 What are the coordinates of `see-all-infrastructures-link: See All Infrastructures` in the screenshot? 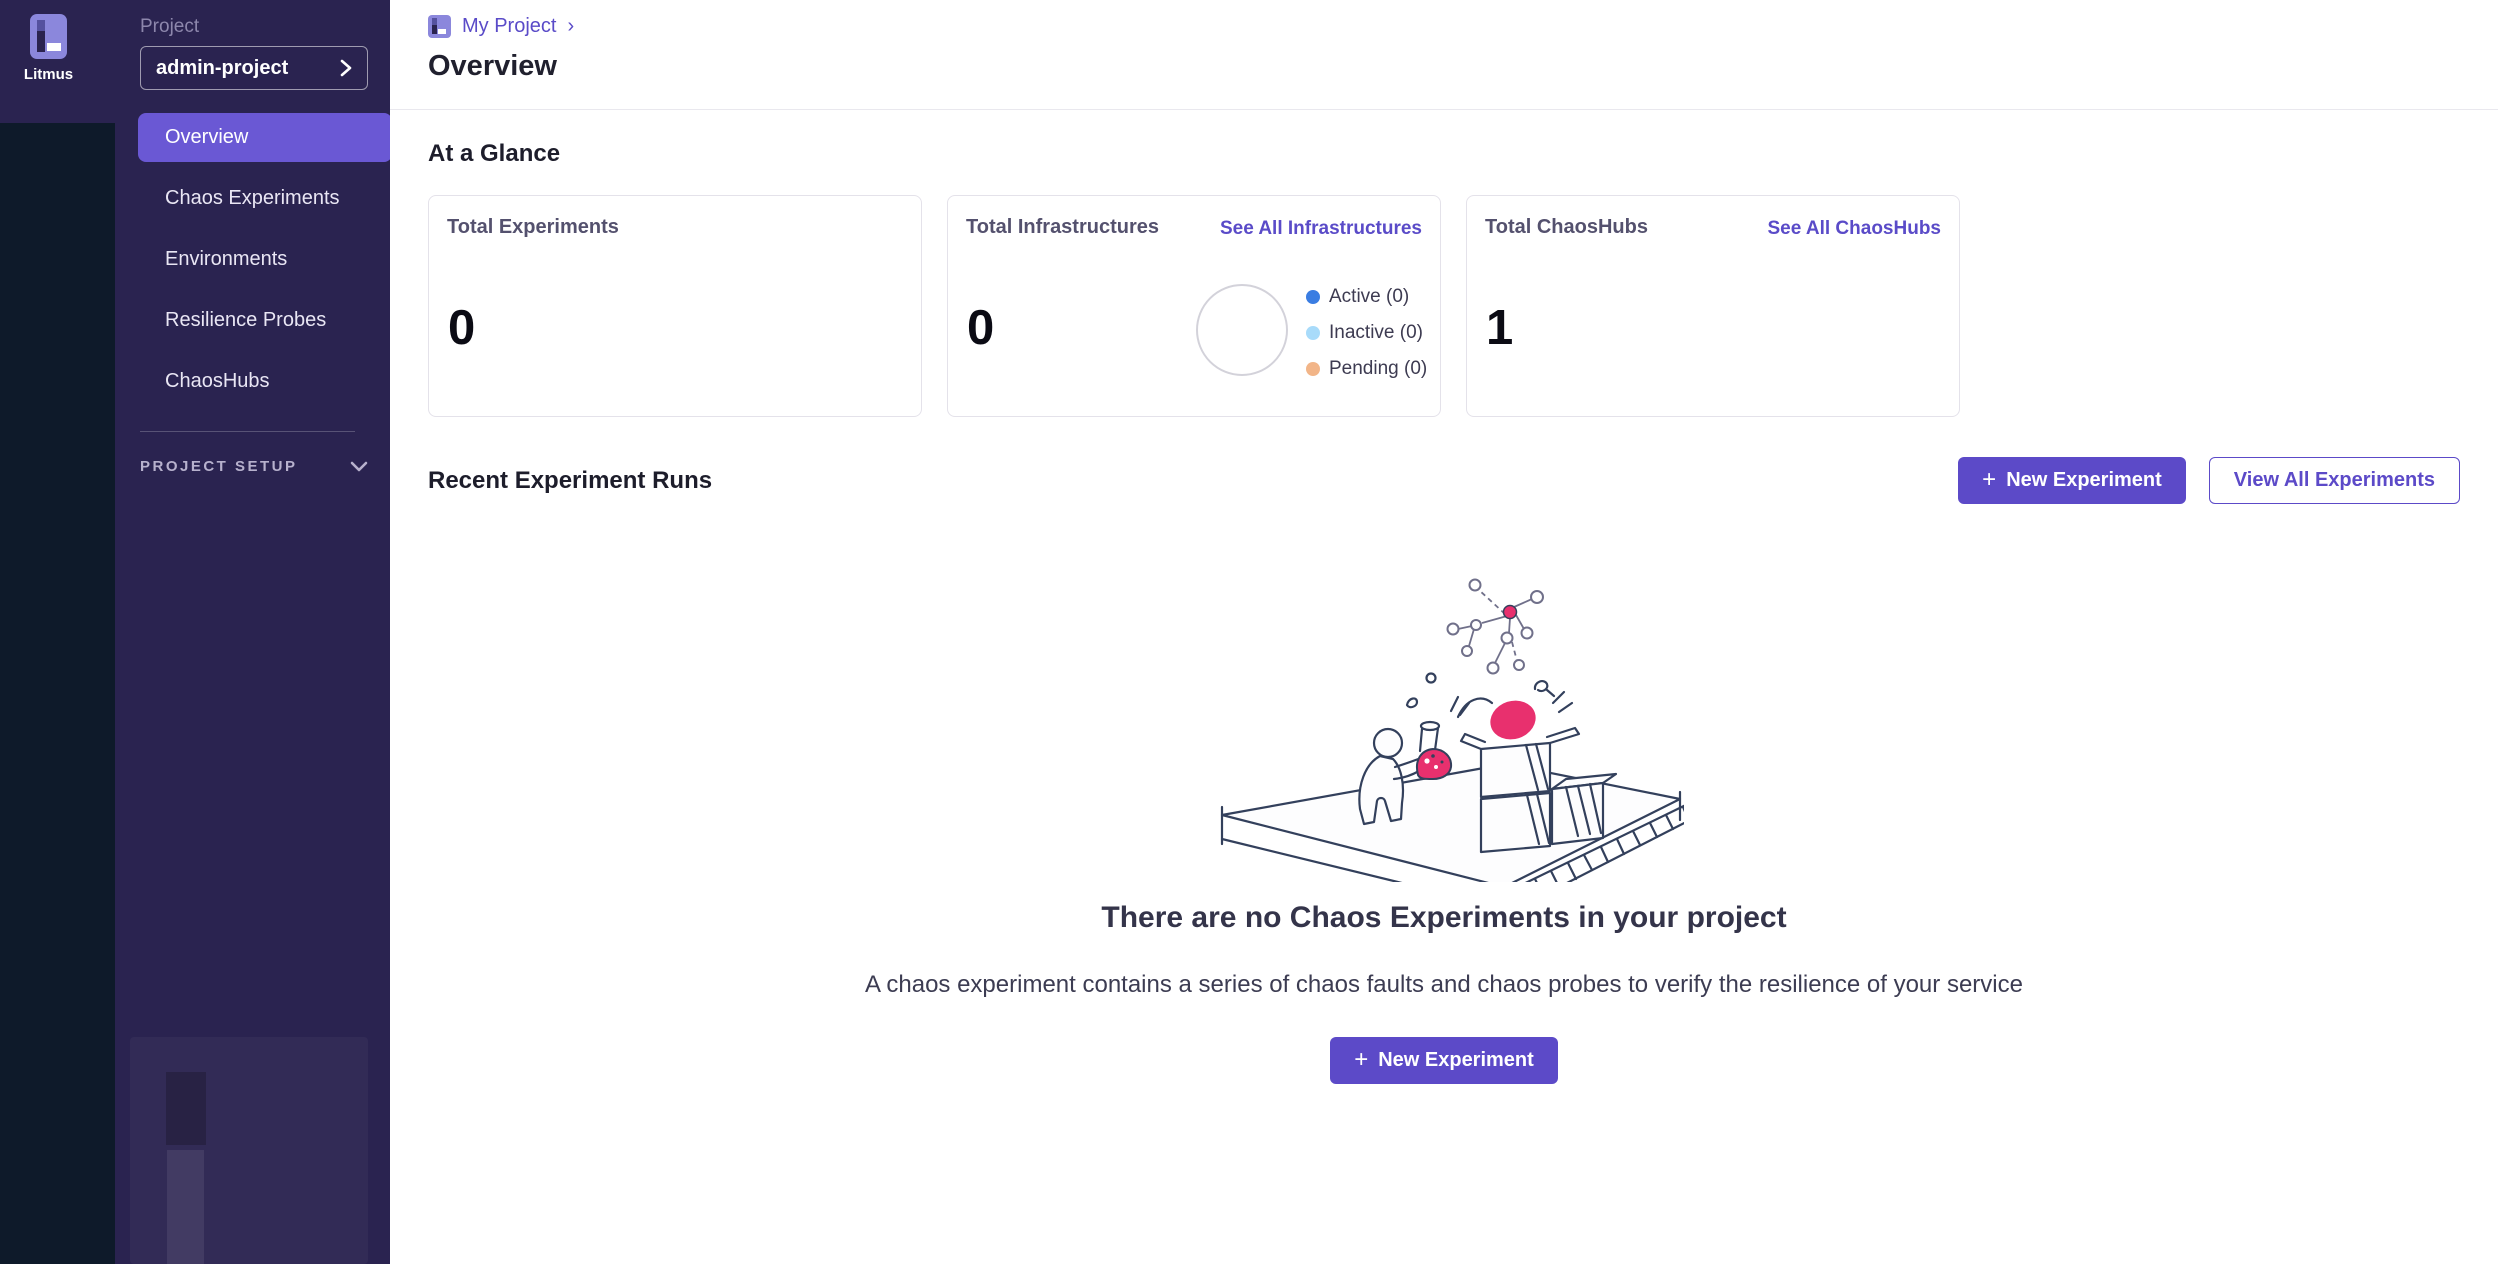 It's located at (1320, 228).